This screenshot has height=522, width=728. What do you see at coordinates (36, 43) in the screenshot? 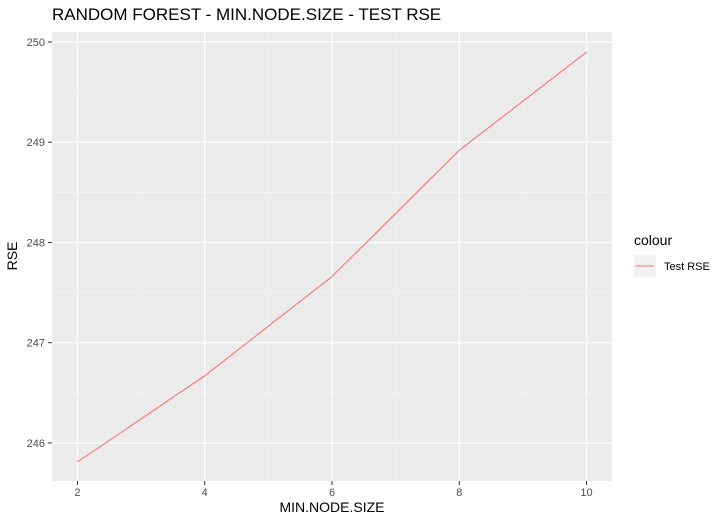
I see `y-tick-label: 250` at bounding box center [36, 43].